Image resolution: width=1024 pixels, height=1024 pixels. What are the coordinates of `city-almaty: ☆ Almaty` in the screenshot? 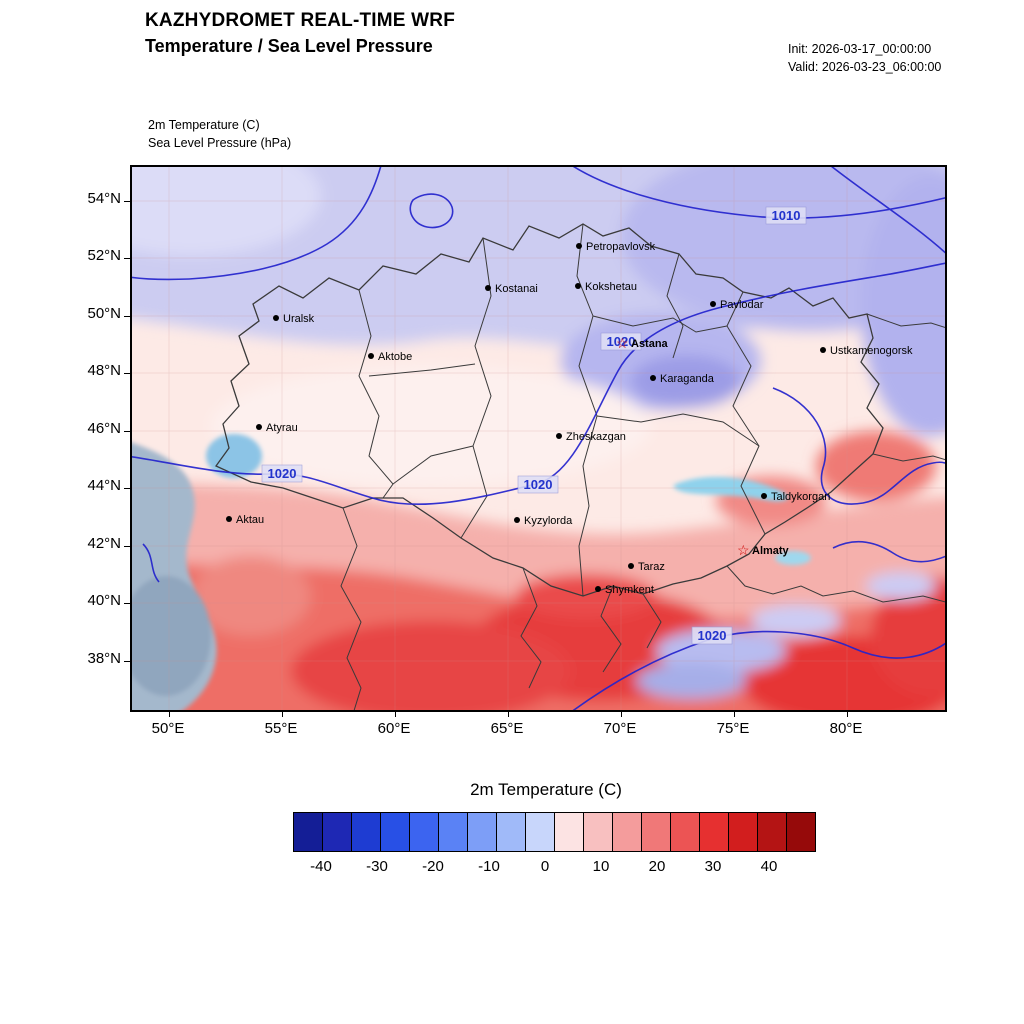 It's located at (763, 550).